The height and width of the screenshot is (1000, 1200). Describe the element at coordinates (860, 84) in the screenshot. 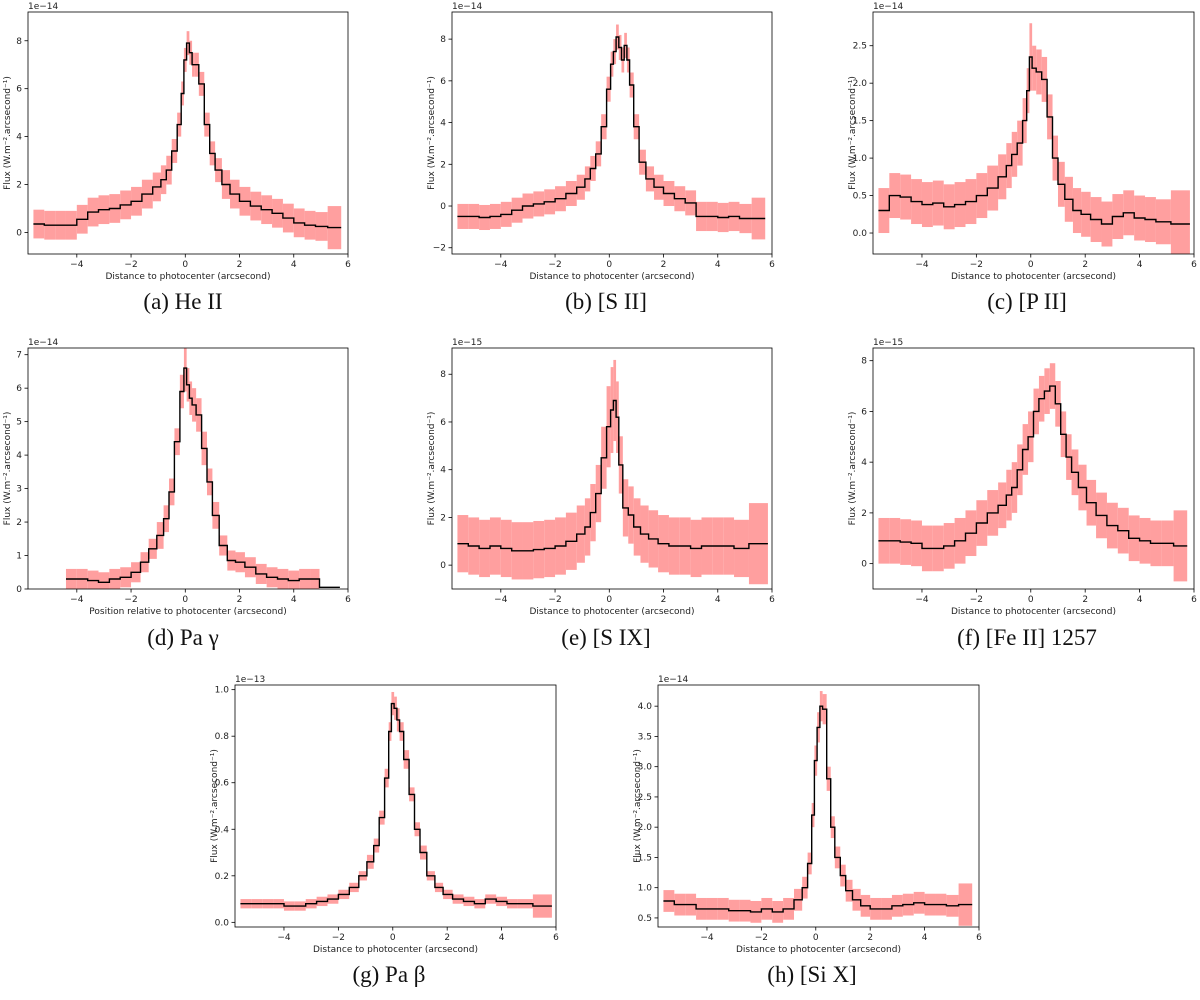

I see `y-tick-label: 2.0` at that location.